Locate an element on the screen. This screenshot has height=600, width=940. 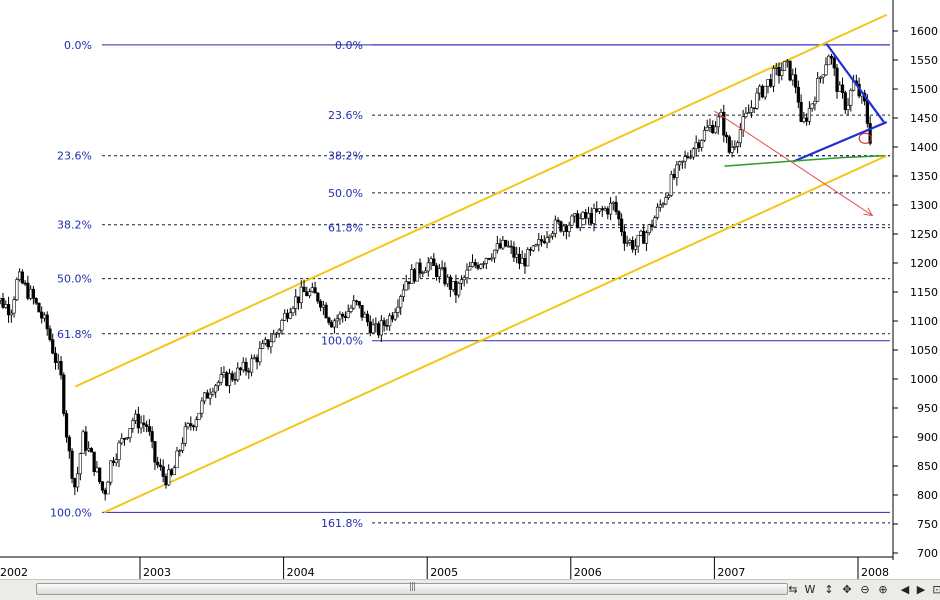
zoom-out-button: ⊖ is located at coordinates (865, 589).